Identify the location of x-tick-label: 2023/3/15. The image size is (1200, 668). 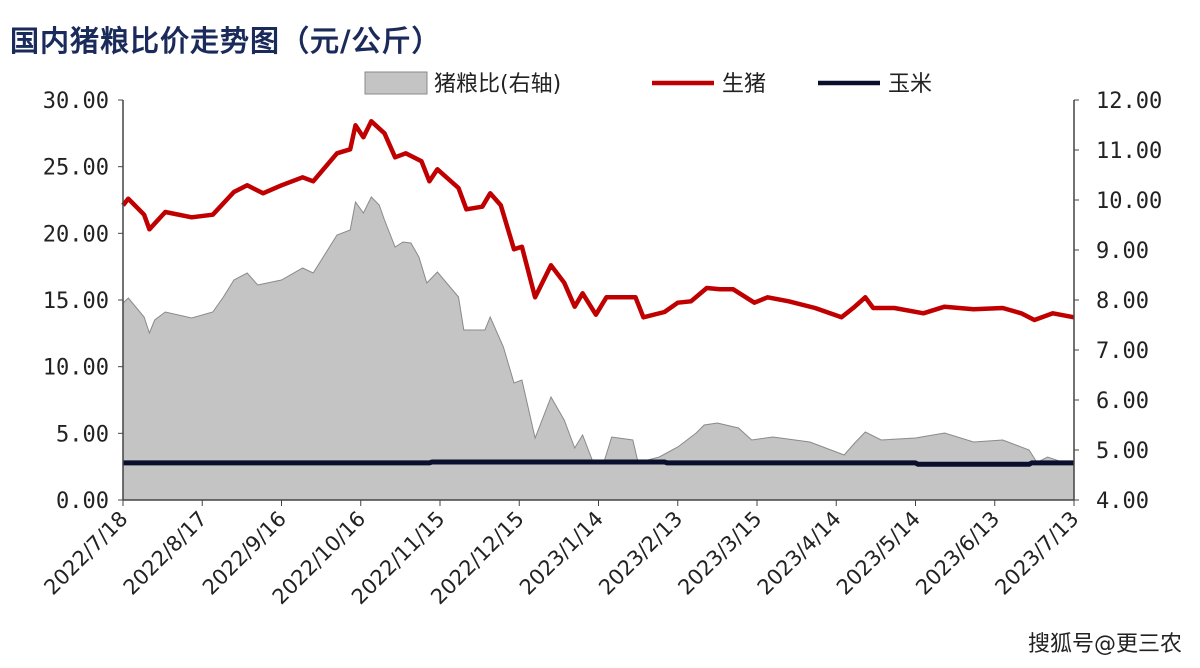
(719, 553).